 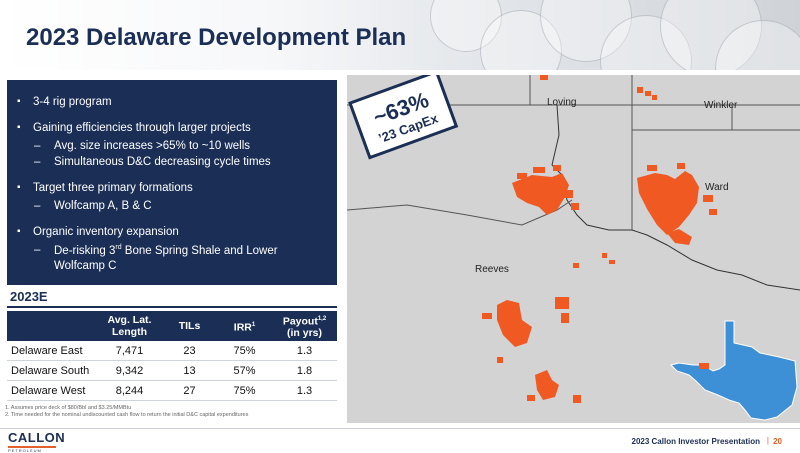 I want to click on row-length: 8,244, so click(x=129, y=390).